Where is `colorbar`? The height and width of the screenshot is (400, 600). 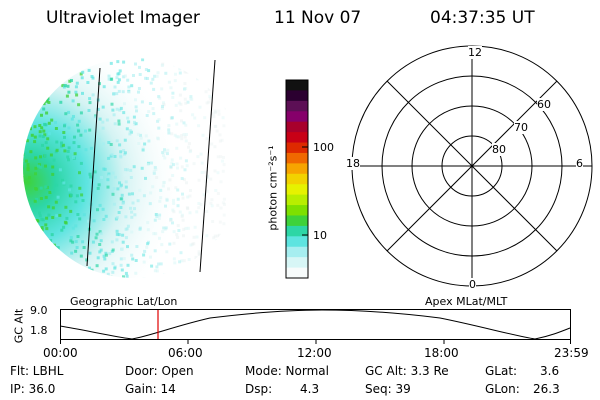 colorbar is located at coordinates (297, 179).